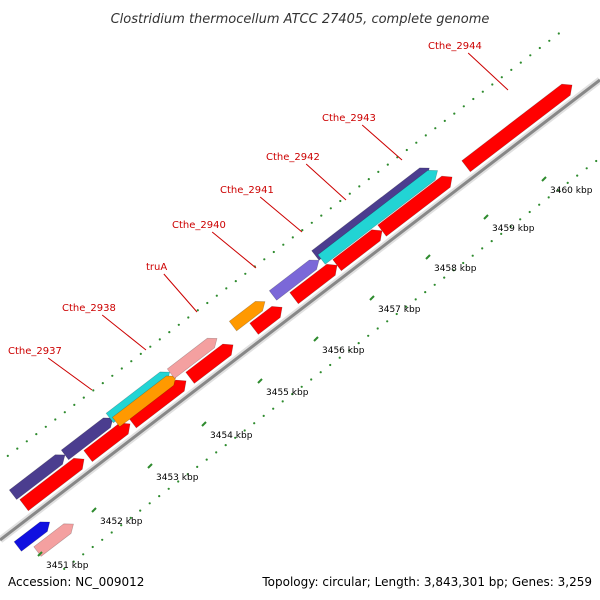 Image resolution: width=600 pixels, height=600 pixels. Describe the element at coordinates (349, 118) in the screenshot. I see `gene-label: Cthe_2943` at that location.